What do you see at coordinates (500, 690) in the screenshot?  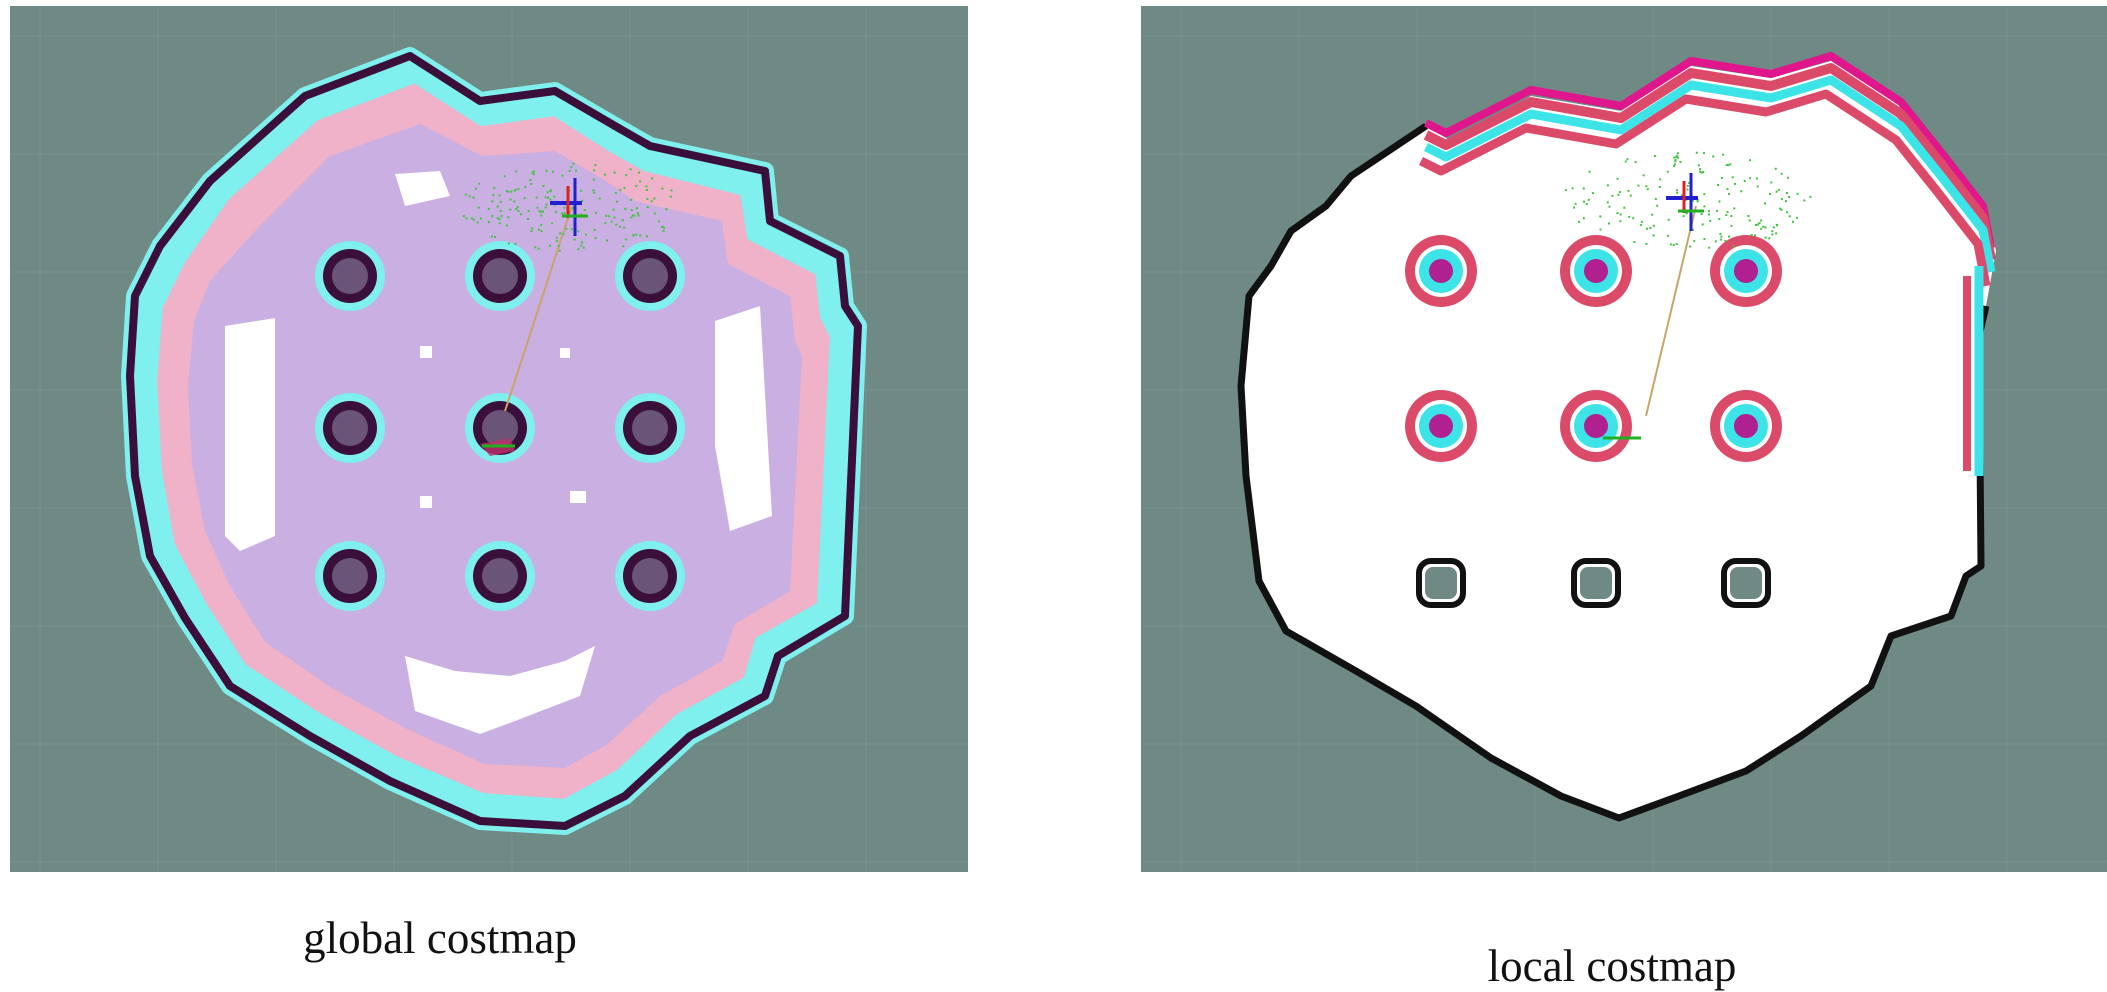 I see `free-space-bottom-arc` at bounding box center [500, 690].